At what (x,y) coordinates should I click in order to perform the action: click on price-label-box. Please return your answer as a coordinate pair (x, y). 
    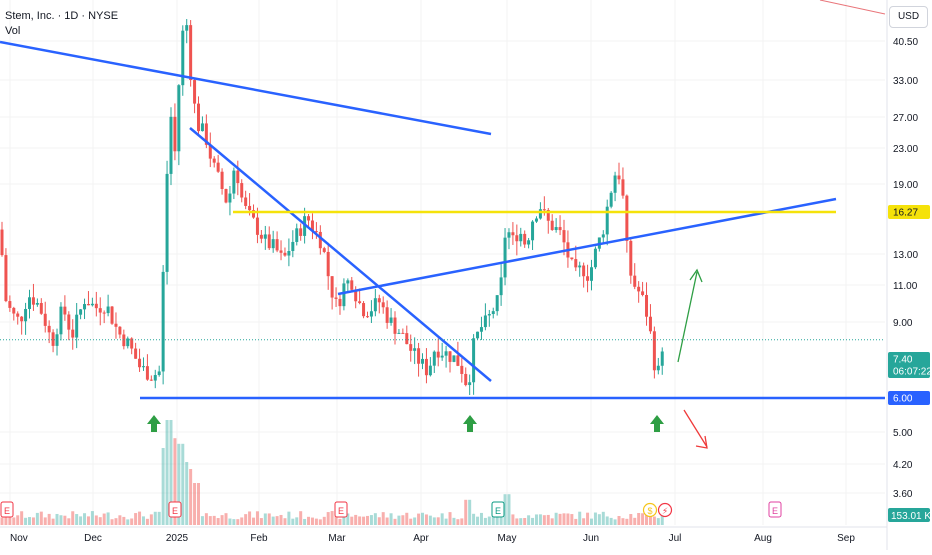
    Looking at the image, I should click on (909, 398).